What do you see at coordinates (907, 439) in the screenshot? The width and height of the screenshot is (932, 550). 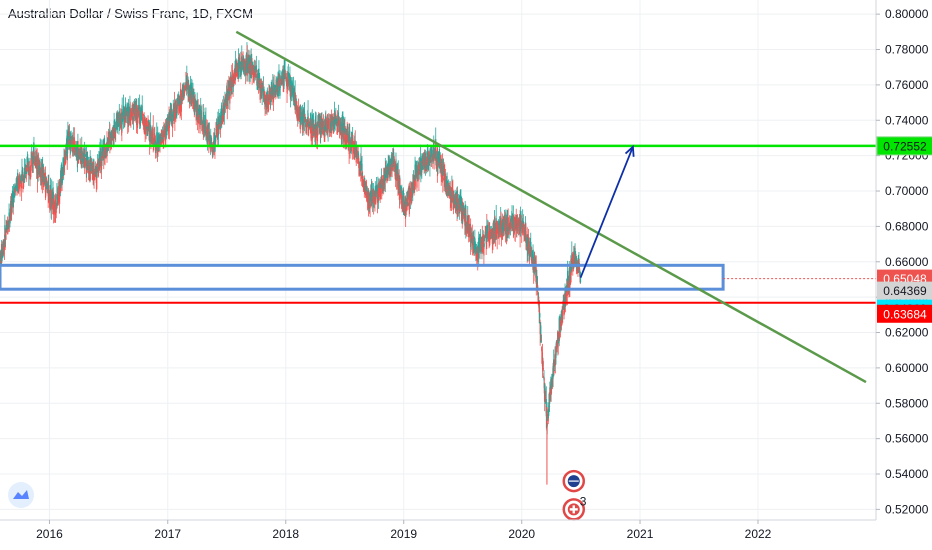 I see `y-tick-label: 0.56000` at bounding box center [907, 439].